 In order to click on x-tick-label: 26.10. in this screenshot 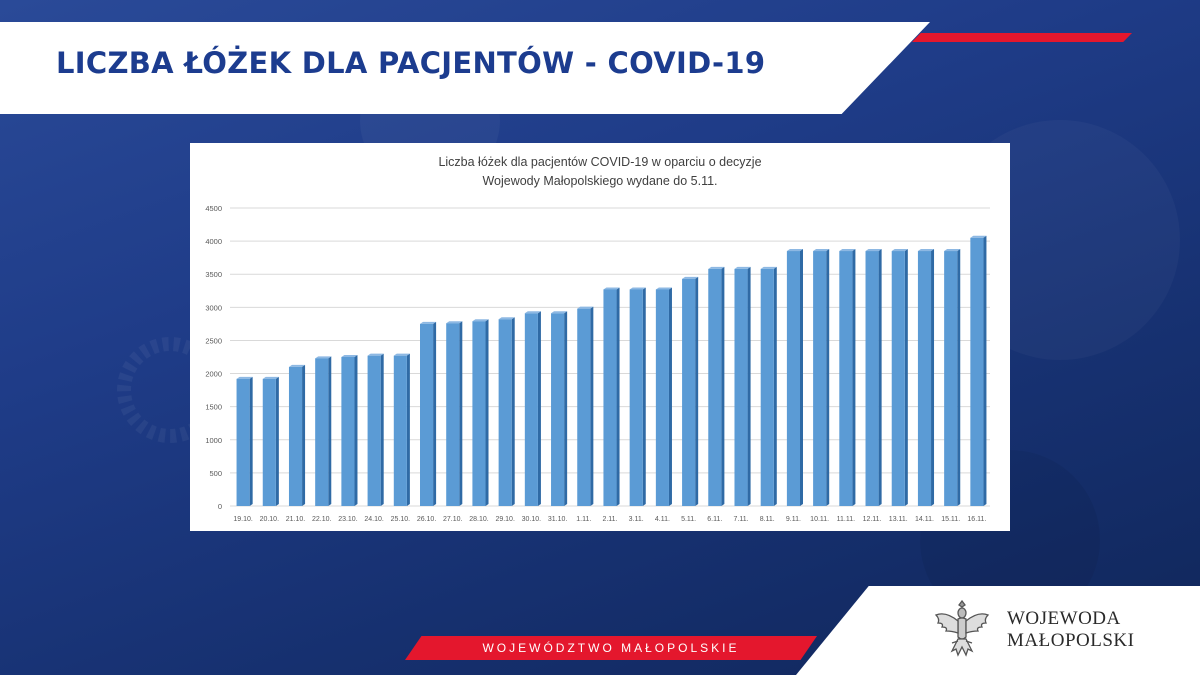, I will do `click(427, 519)`.